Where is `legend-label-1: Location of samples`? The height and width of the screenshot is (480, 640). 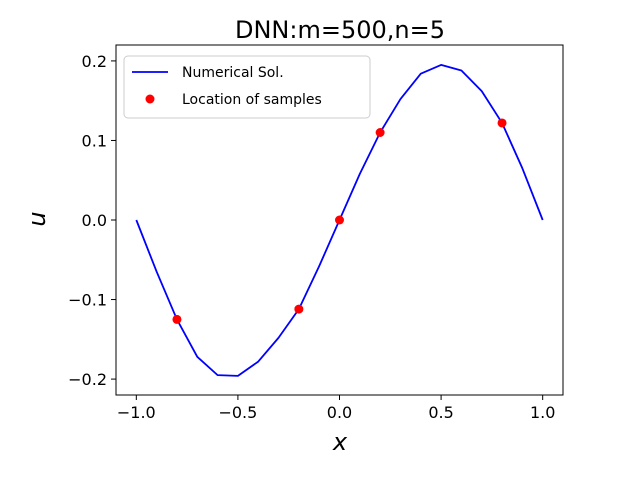
legend-label-1: Location of samples is located at coordinates (252, 100).